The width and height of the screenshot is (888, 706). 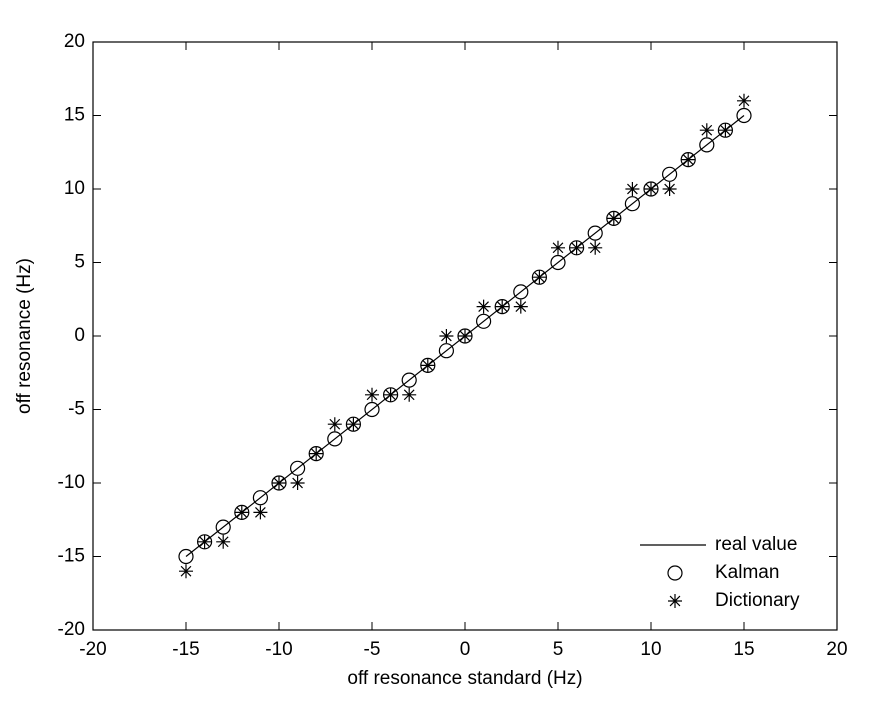 I want to click on x-tick-label: -5, so click(x=372, y=649).